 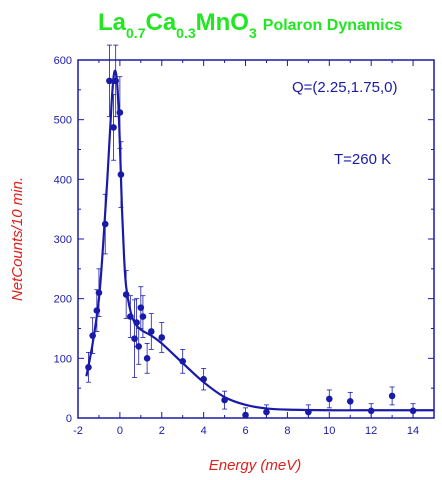 I want to click on x-tick-label: 8, so click(x=287, y=431).